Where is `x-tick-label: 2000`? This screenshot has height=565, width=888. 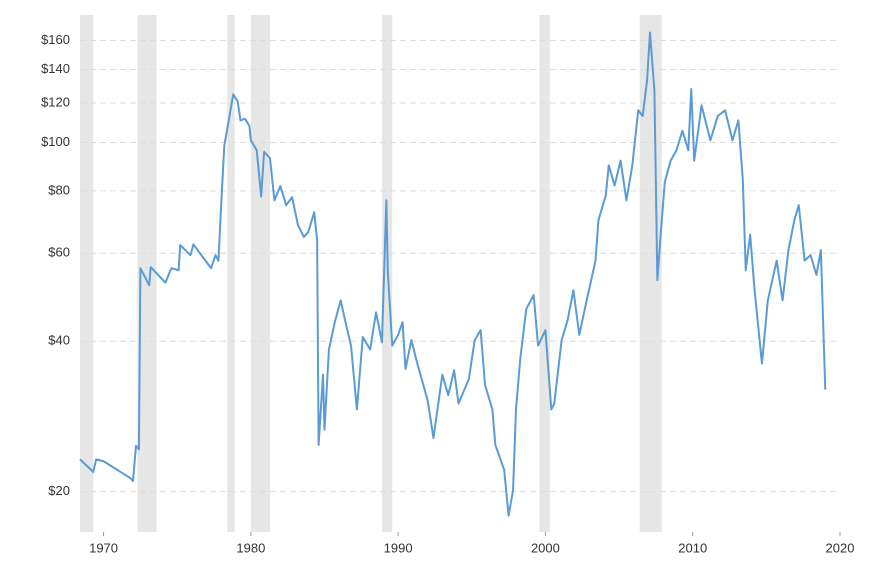 x-tick-label: 2000 is located at coordinates (545, 547).